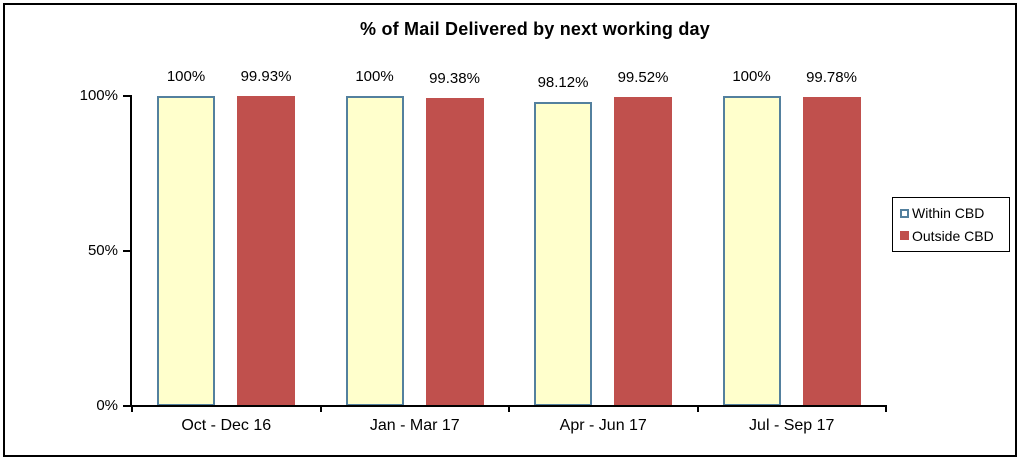  I want to click on data-label-within-cbd-0: 100%, so click(186, 76).